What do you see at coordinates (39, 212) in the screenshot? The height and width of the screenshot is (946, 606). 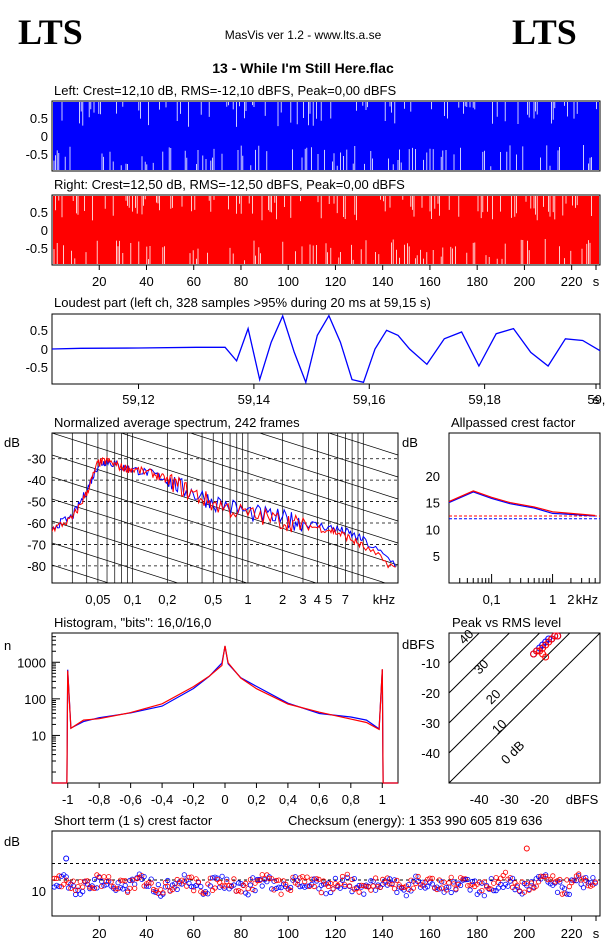 I see `right-ytick-0: 0.5` at bounding box center [39, 212].